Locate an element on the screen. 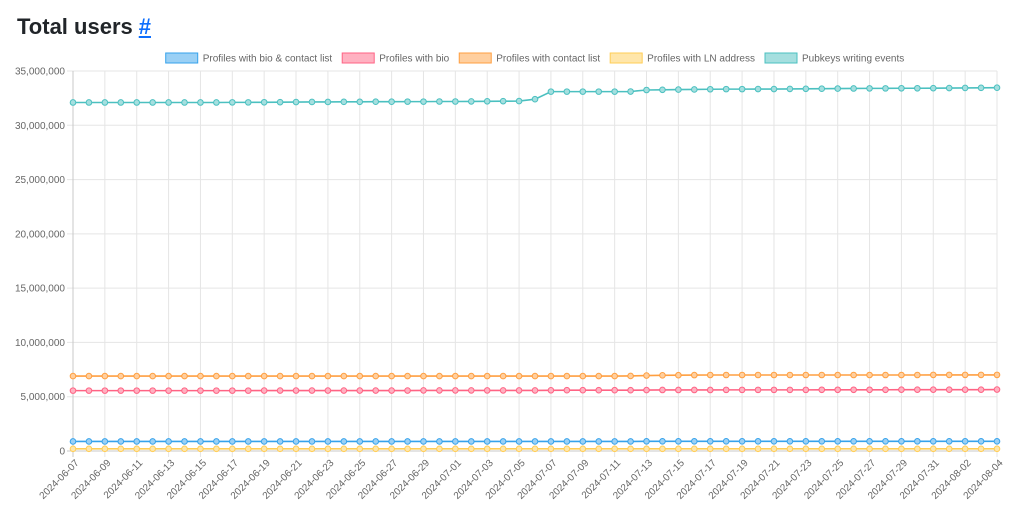 The width and height of the screenshot is (1024, 515). page-title: Total users is located at coordinates (75, 26).